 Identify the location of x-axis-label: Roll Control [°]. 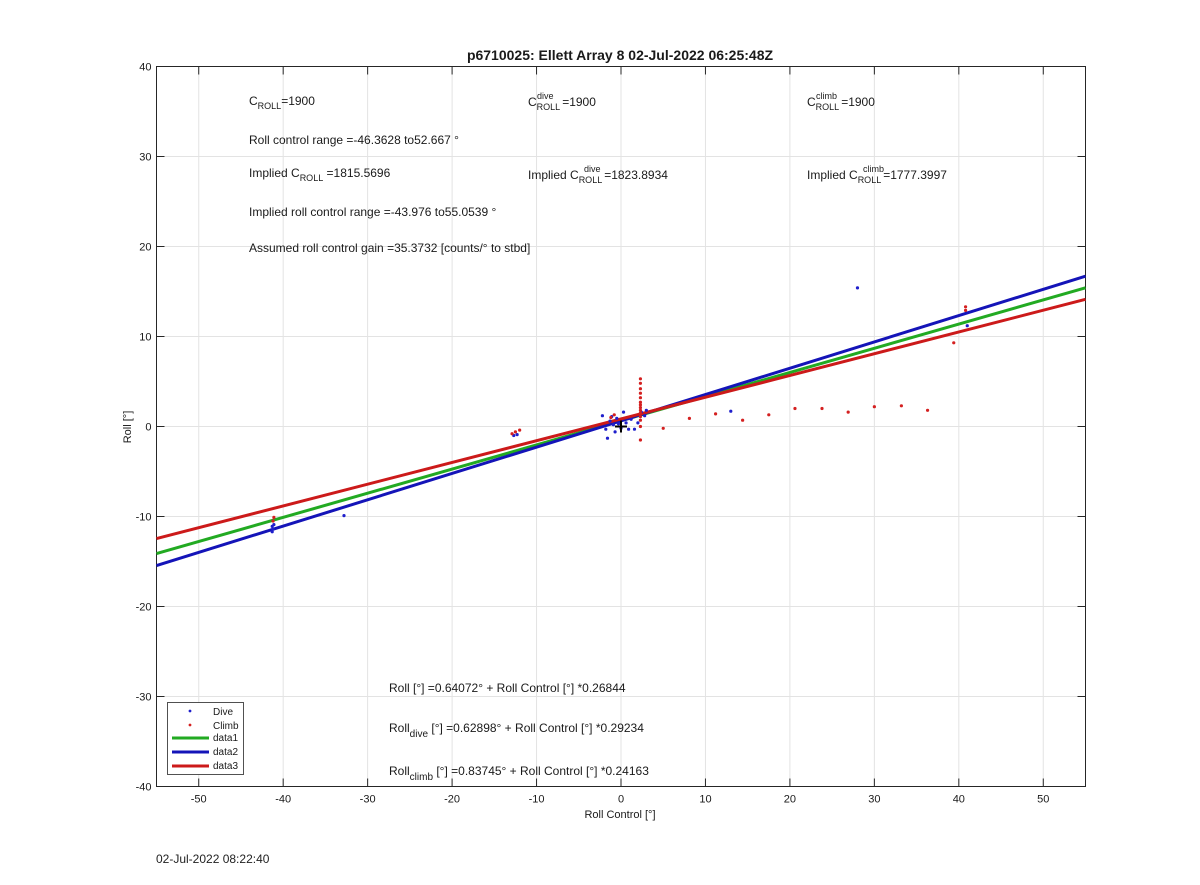
(619, 815).